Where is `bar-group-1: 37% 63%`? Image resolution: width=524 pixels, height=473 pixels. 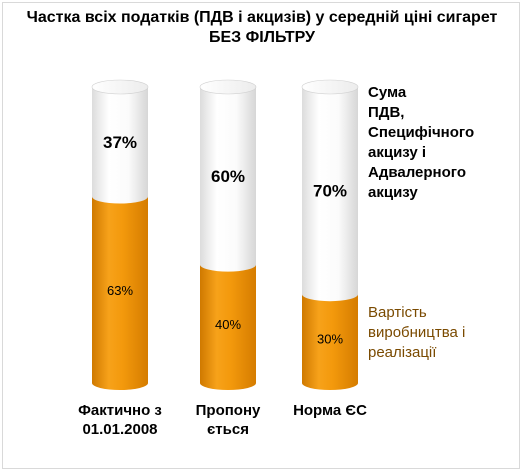
bar-group-1: 37% 63% is located at coordinates (120, 234).